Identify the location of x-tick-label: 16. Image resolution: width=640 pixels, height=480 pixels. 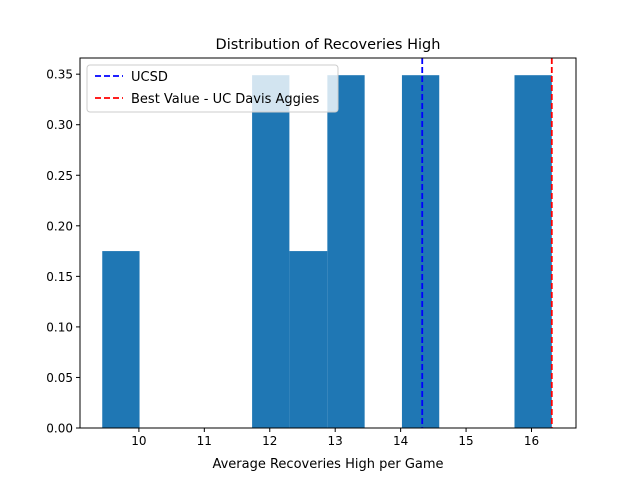
(531, 441).